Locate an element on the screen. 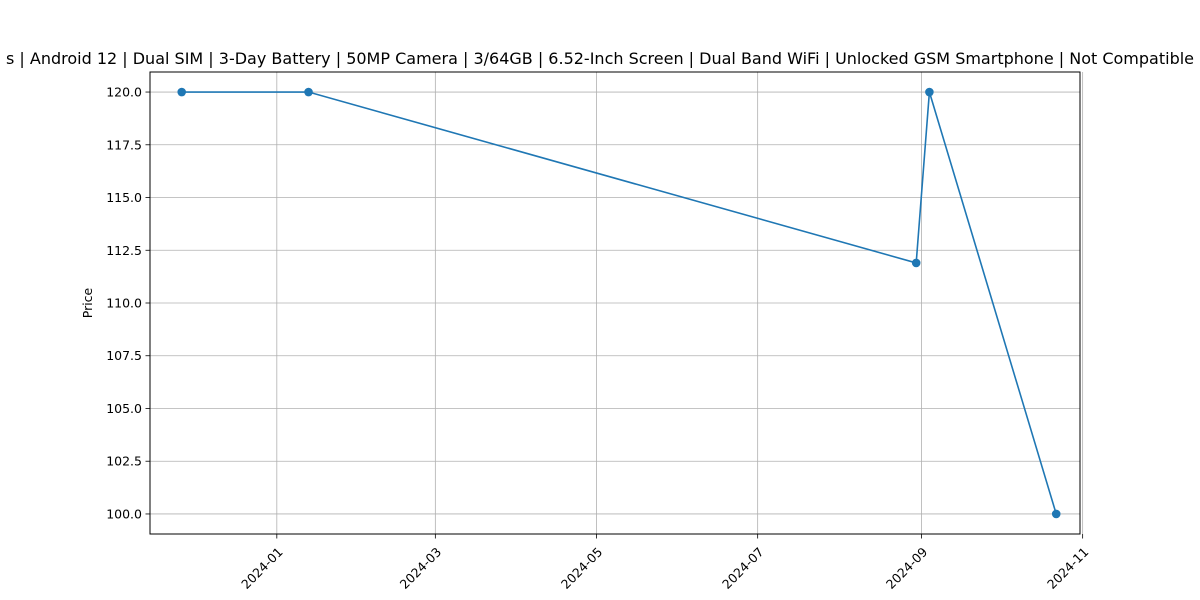  y-tick-label: 120.0 is located at coordinates (124, 92).